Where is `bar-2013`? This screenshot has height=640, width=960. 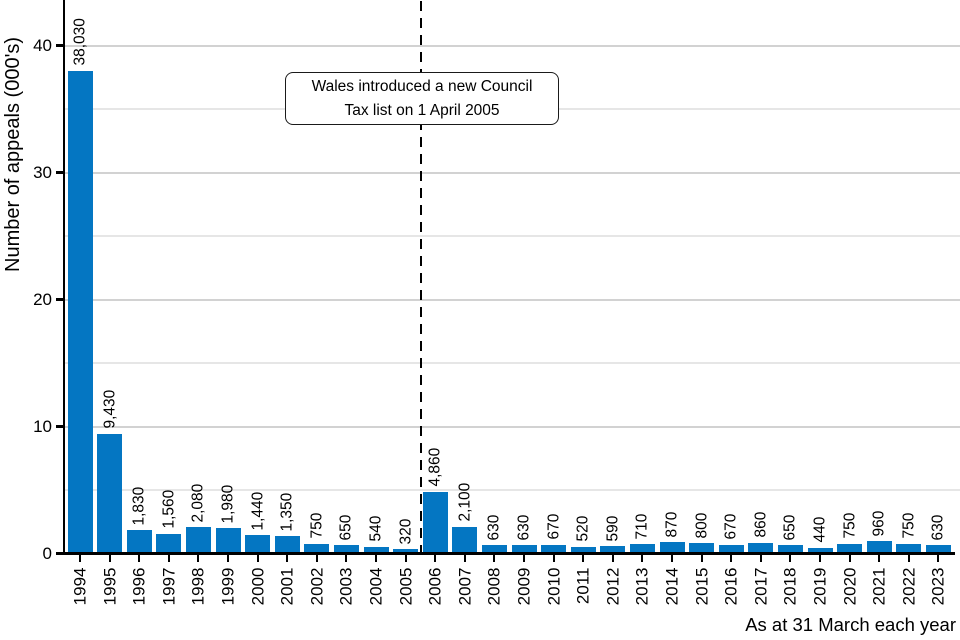 bar-2013 is located at coordinates (642, 549).